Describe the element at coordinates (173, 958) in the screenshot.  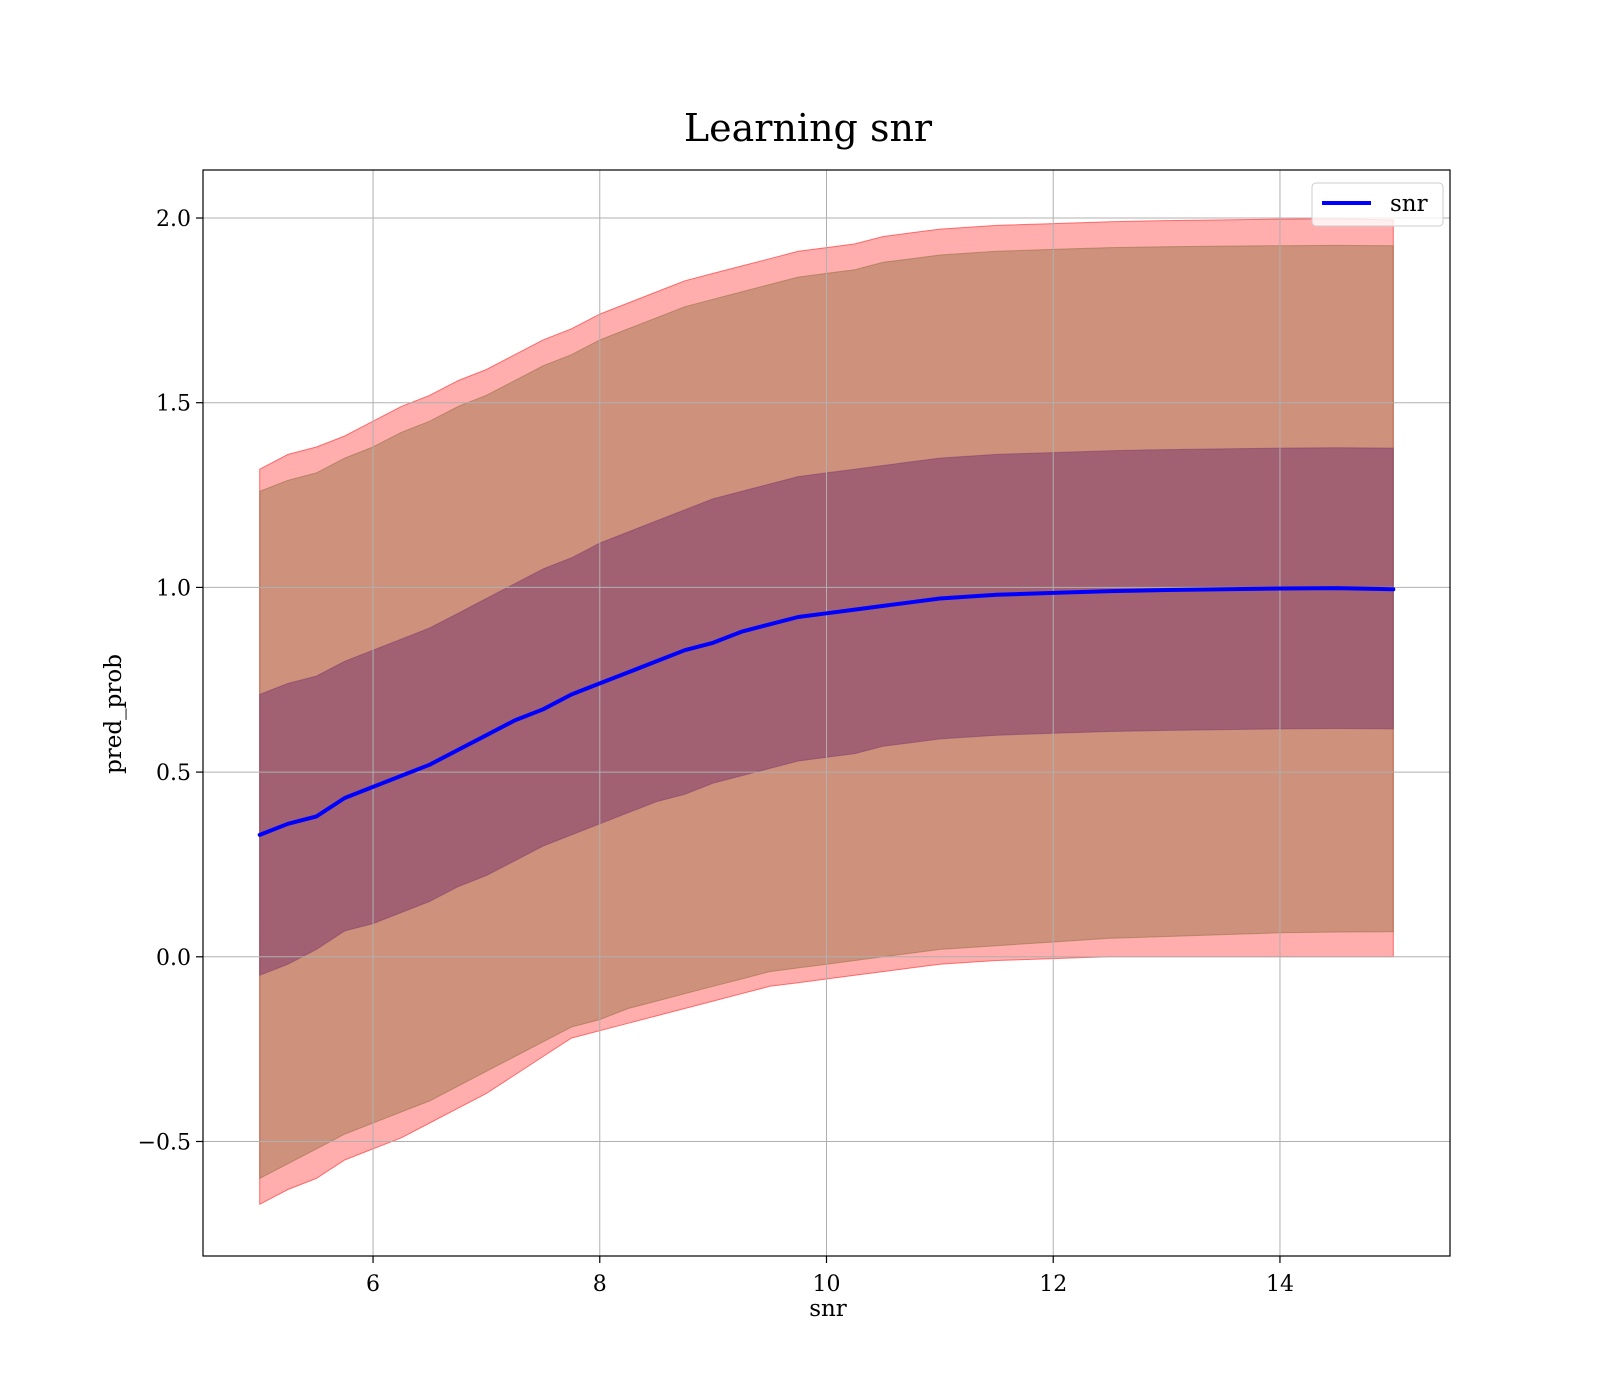
I see `y-tick-label-1: 0.0` at that location.